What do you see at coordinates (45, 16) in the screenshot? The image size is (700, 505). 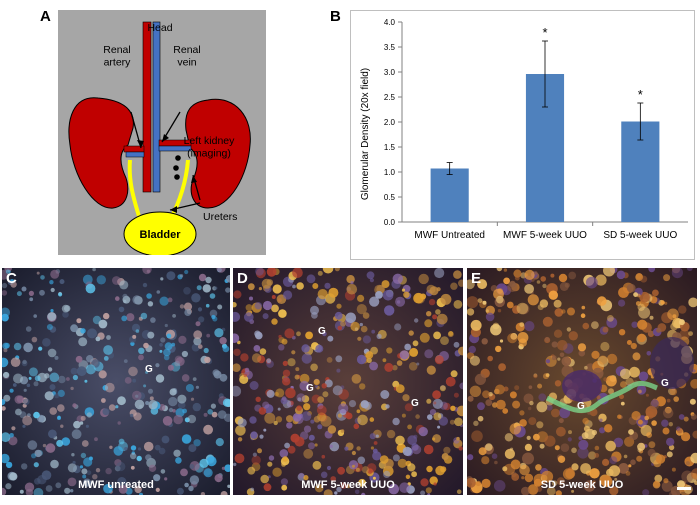 I see `panel-a-letter: A` at bounding box center [45, 16].